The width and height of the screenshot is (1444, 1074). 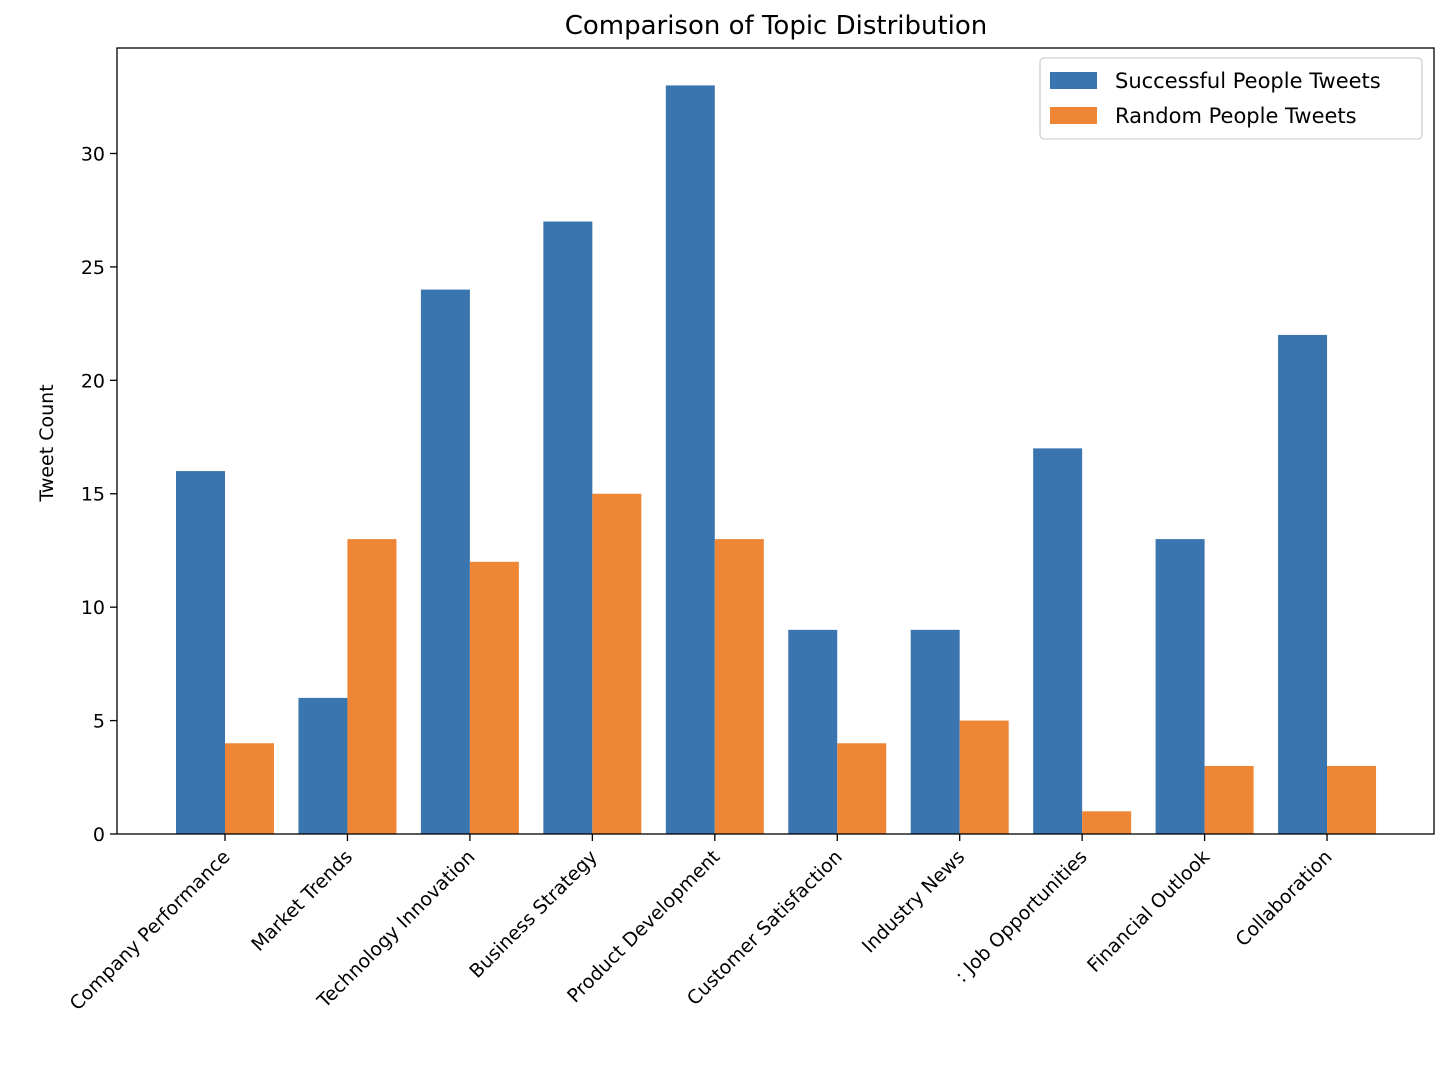 What do you see at coordinates (99, 835) in the screenshot?
I see `y-tick-label: 0` at bounding box center [99, 835].